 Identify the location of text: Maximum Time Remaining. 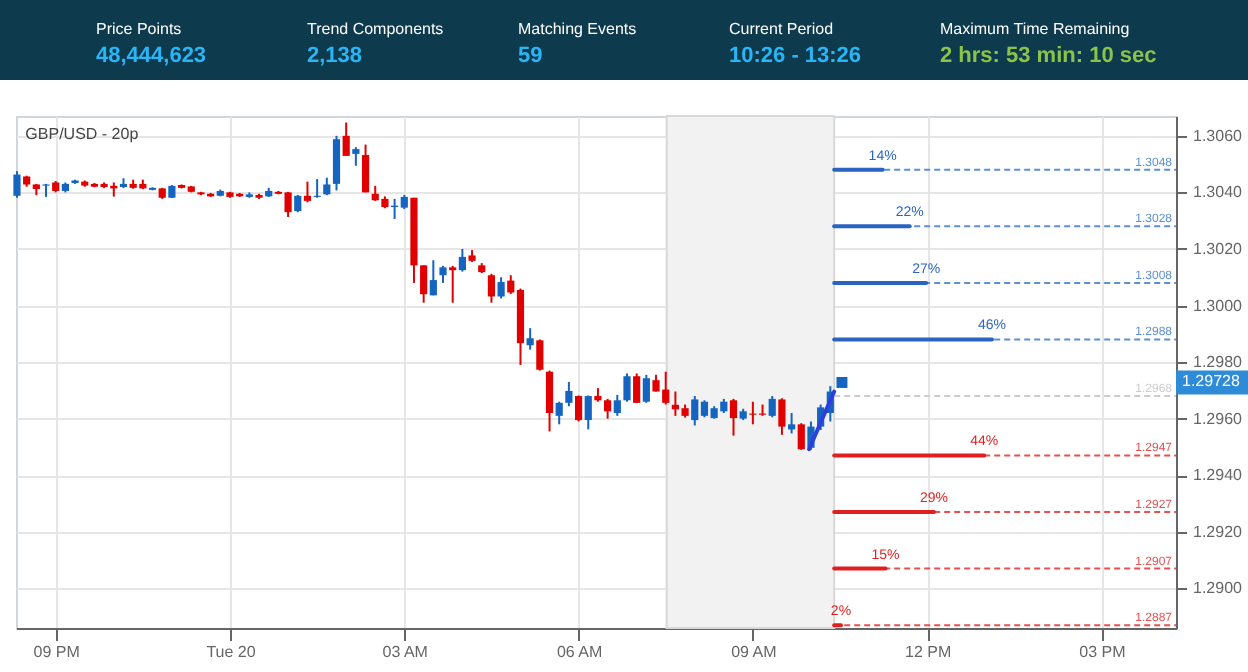
(1036, 29).